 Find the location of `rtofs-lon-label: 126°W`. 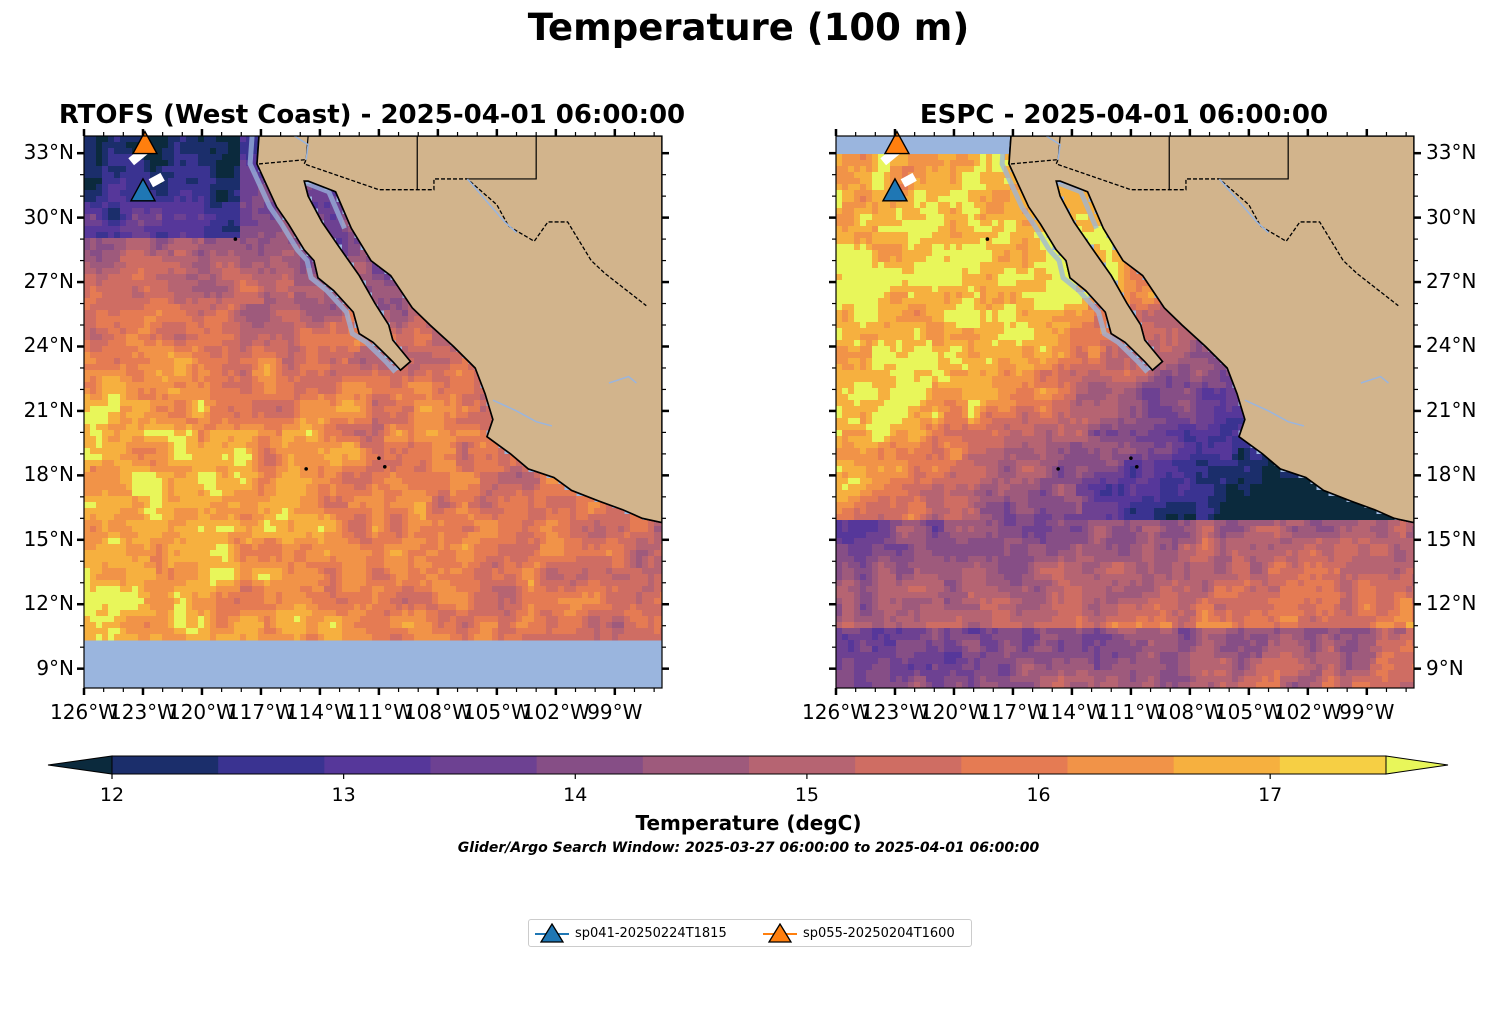

rtofs-lon-label: 126°W is located at coordinates (84, 712).